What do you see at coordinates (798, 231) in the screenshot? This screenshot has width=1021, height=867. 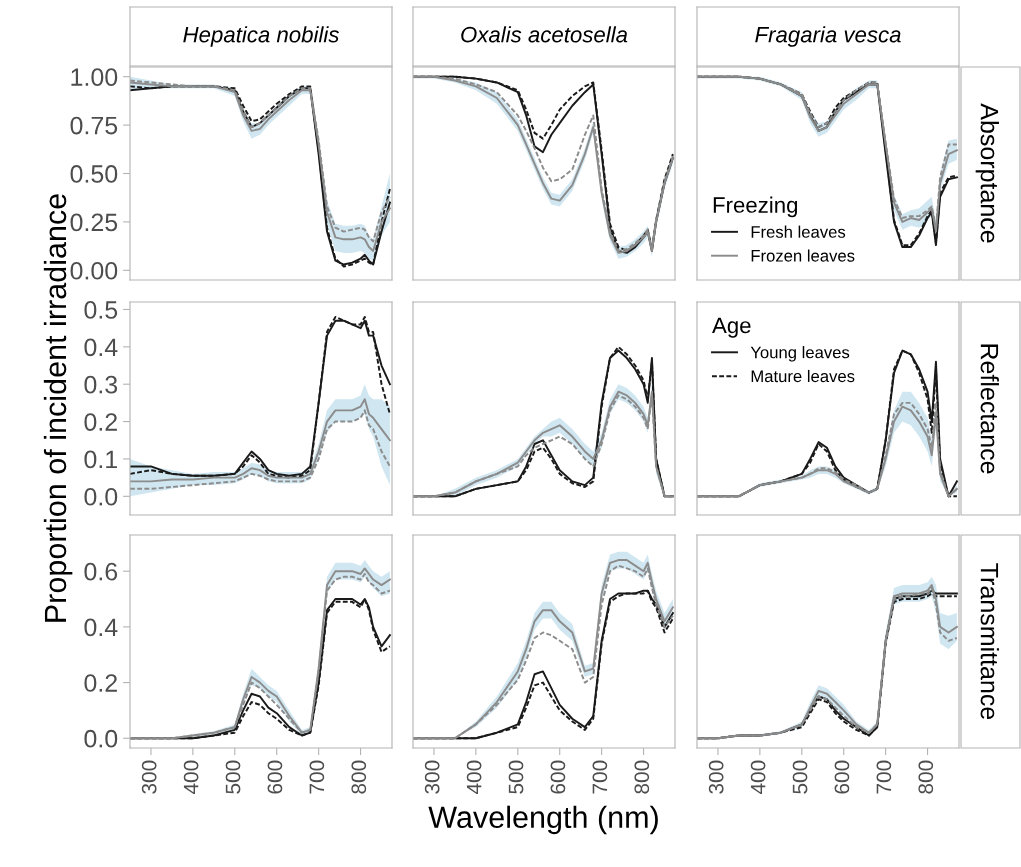 I see `legend-label: Fresh leaves` at bounding box center [798, 231].